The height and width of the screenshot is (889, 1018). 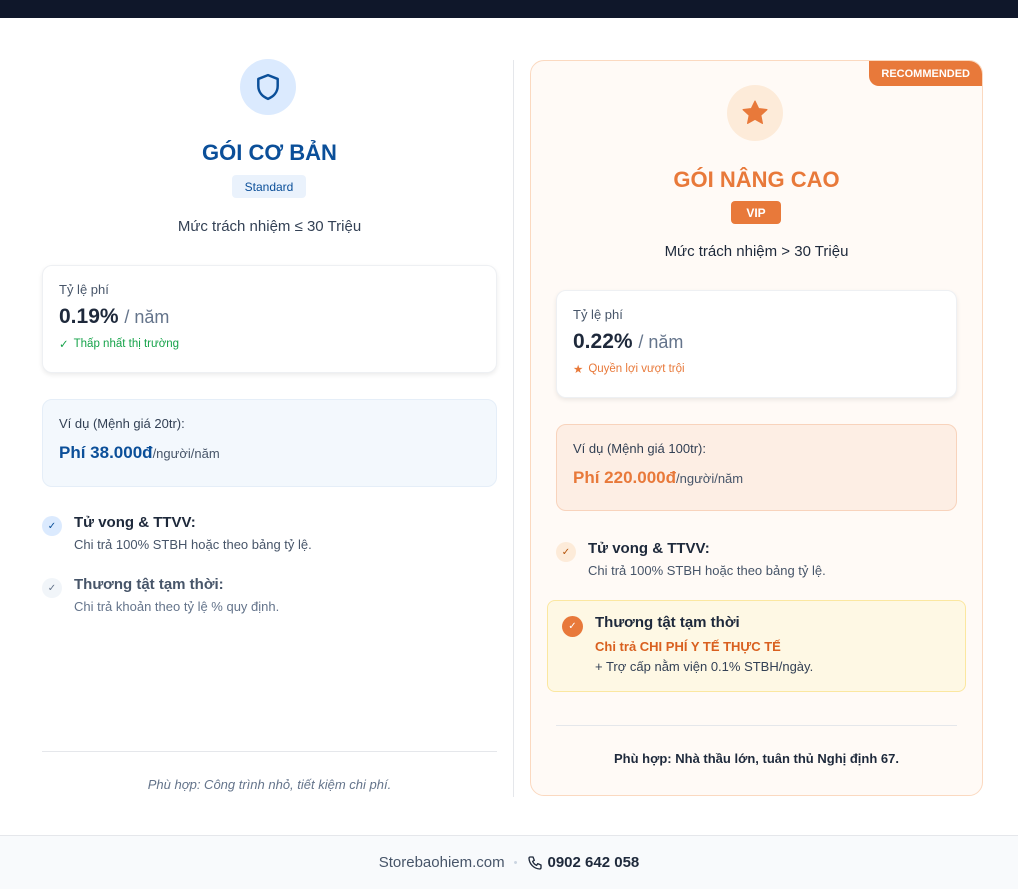 I want to click on rate-value: 0.22%, so click(x=603, y=341).